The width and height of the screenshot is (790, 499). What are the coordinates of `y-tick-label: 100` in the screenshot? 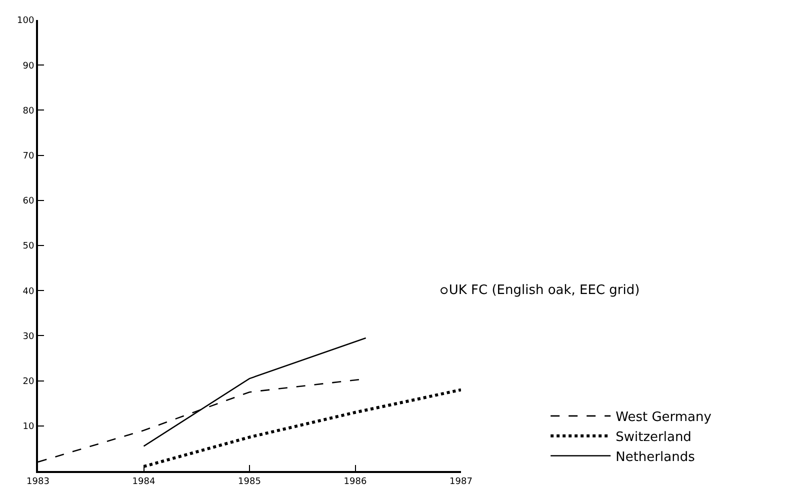 It's located at (25, 21).